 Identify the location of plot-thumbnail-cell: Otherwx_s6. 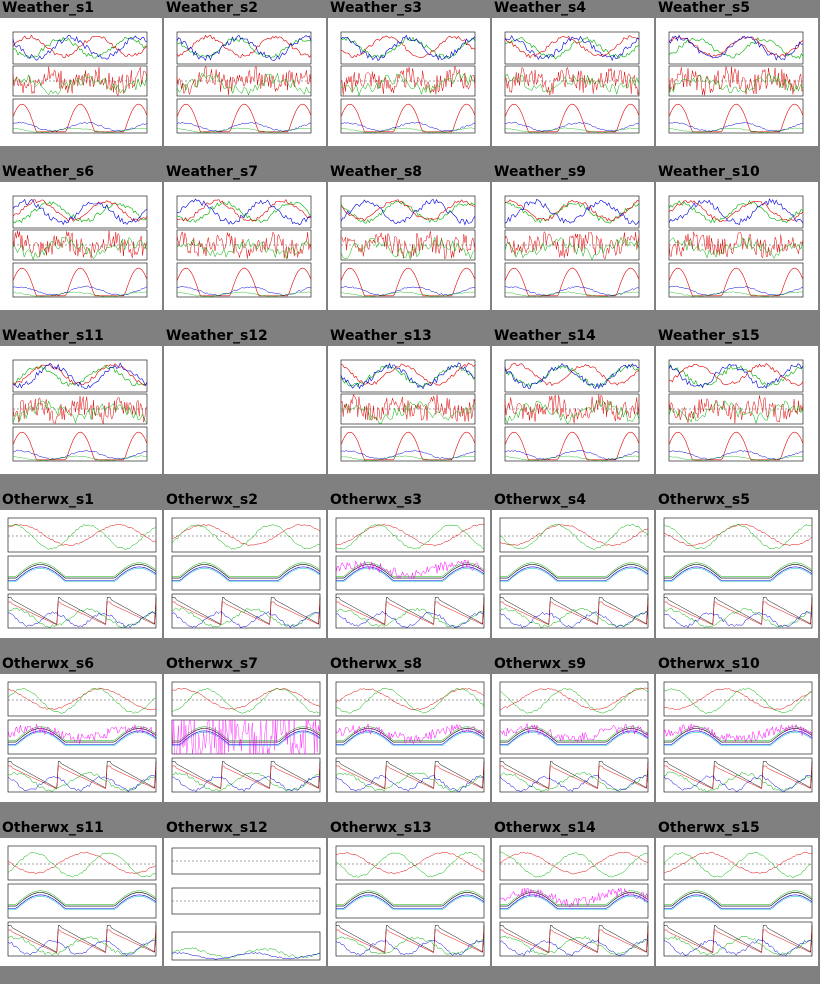
(81, 737).